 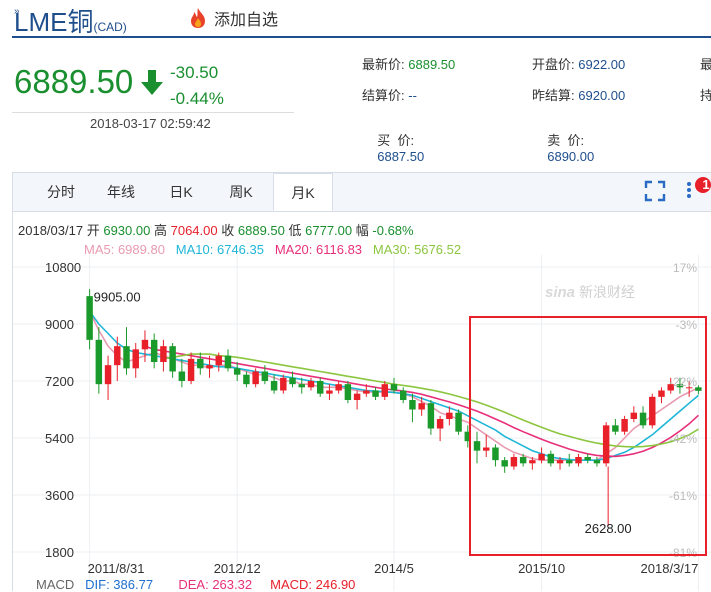 What do you see at coordinates (655, 191) in the screenshot?
I see `fullscreen-icon` at bounding box center [655, 191].